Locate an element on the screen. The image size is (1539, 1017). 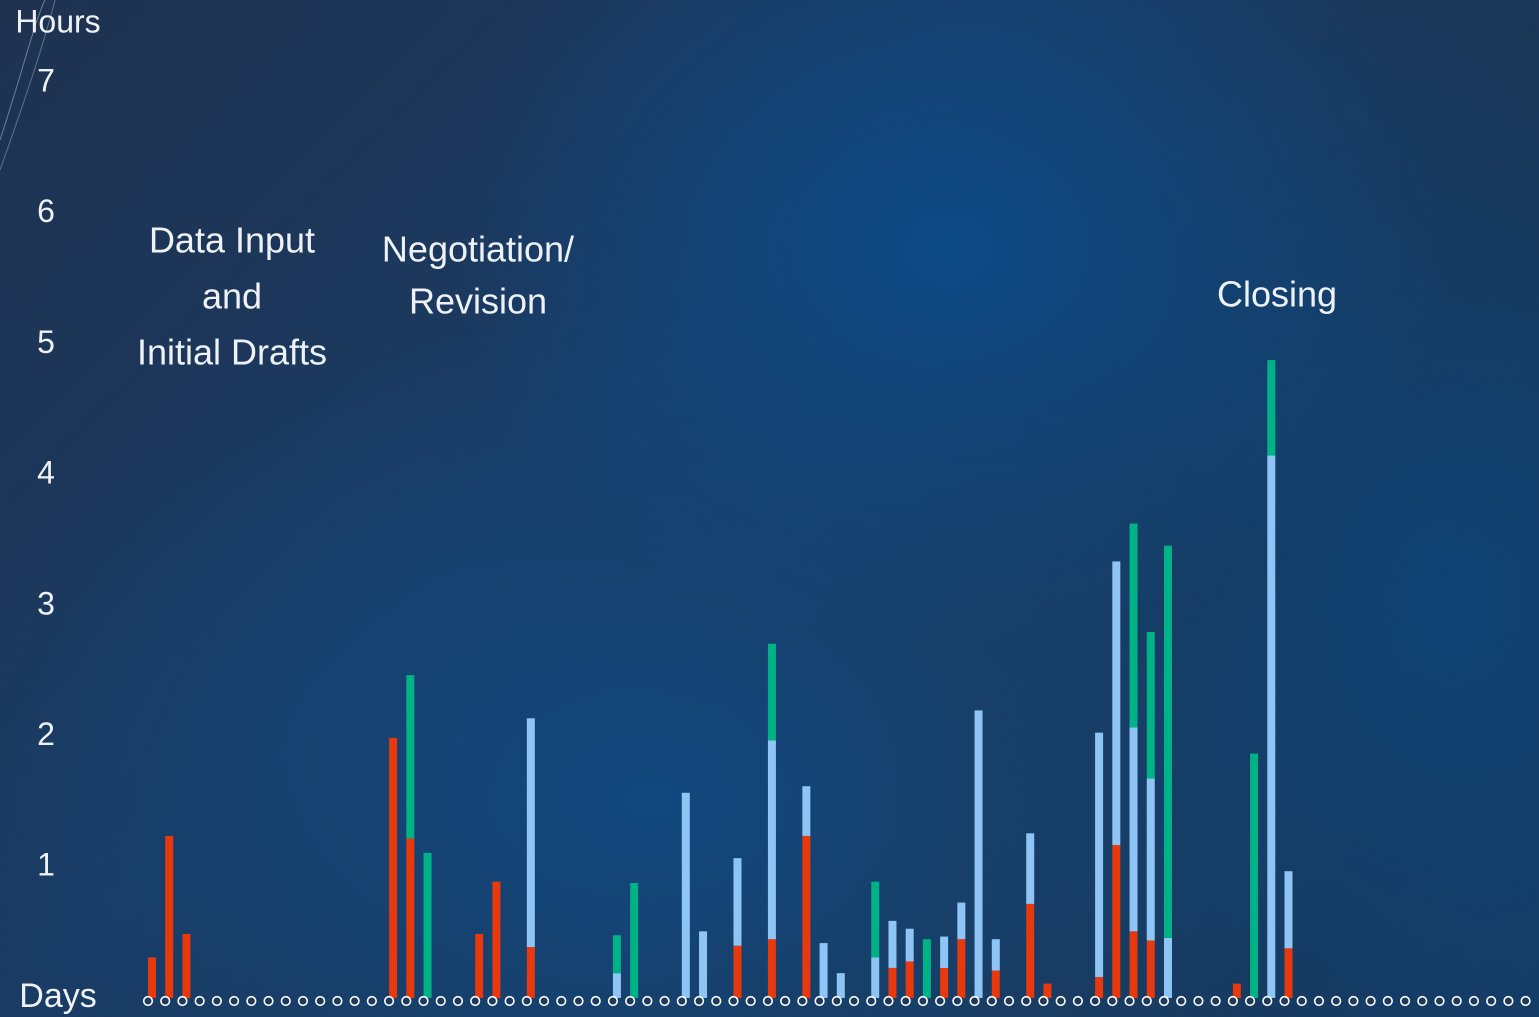
phase-annotation: Initial Drafts is located at coordinates (232, 352).